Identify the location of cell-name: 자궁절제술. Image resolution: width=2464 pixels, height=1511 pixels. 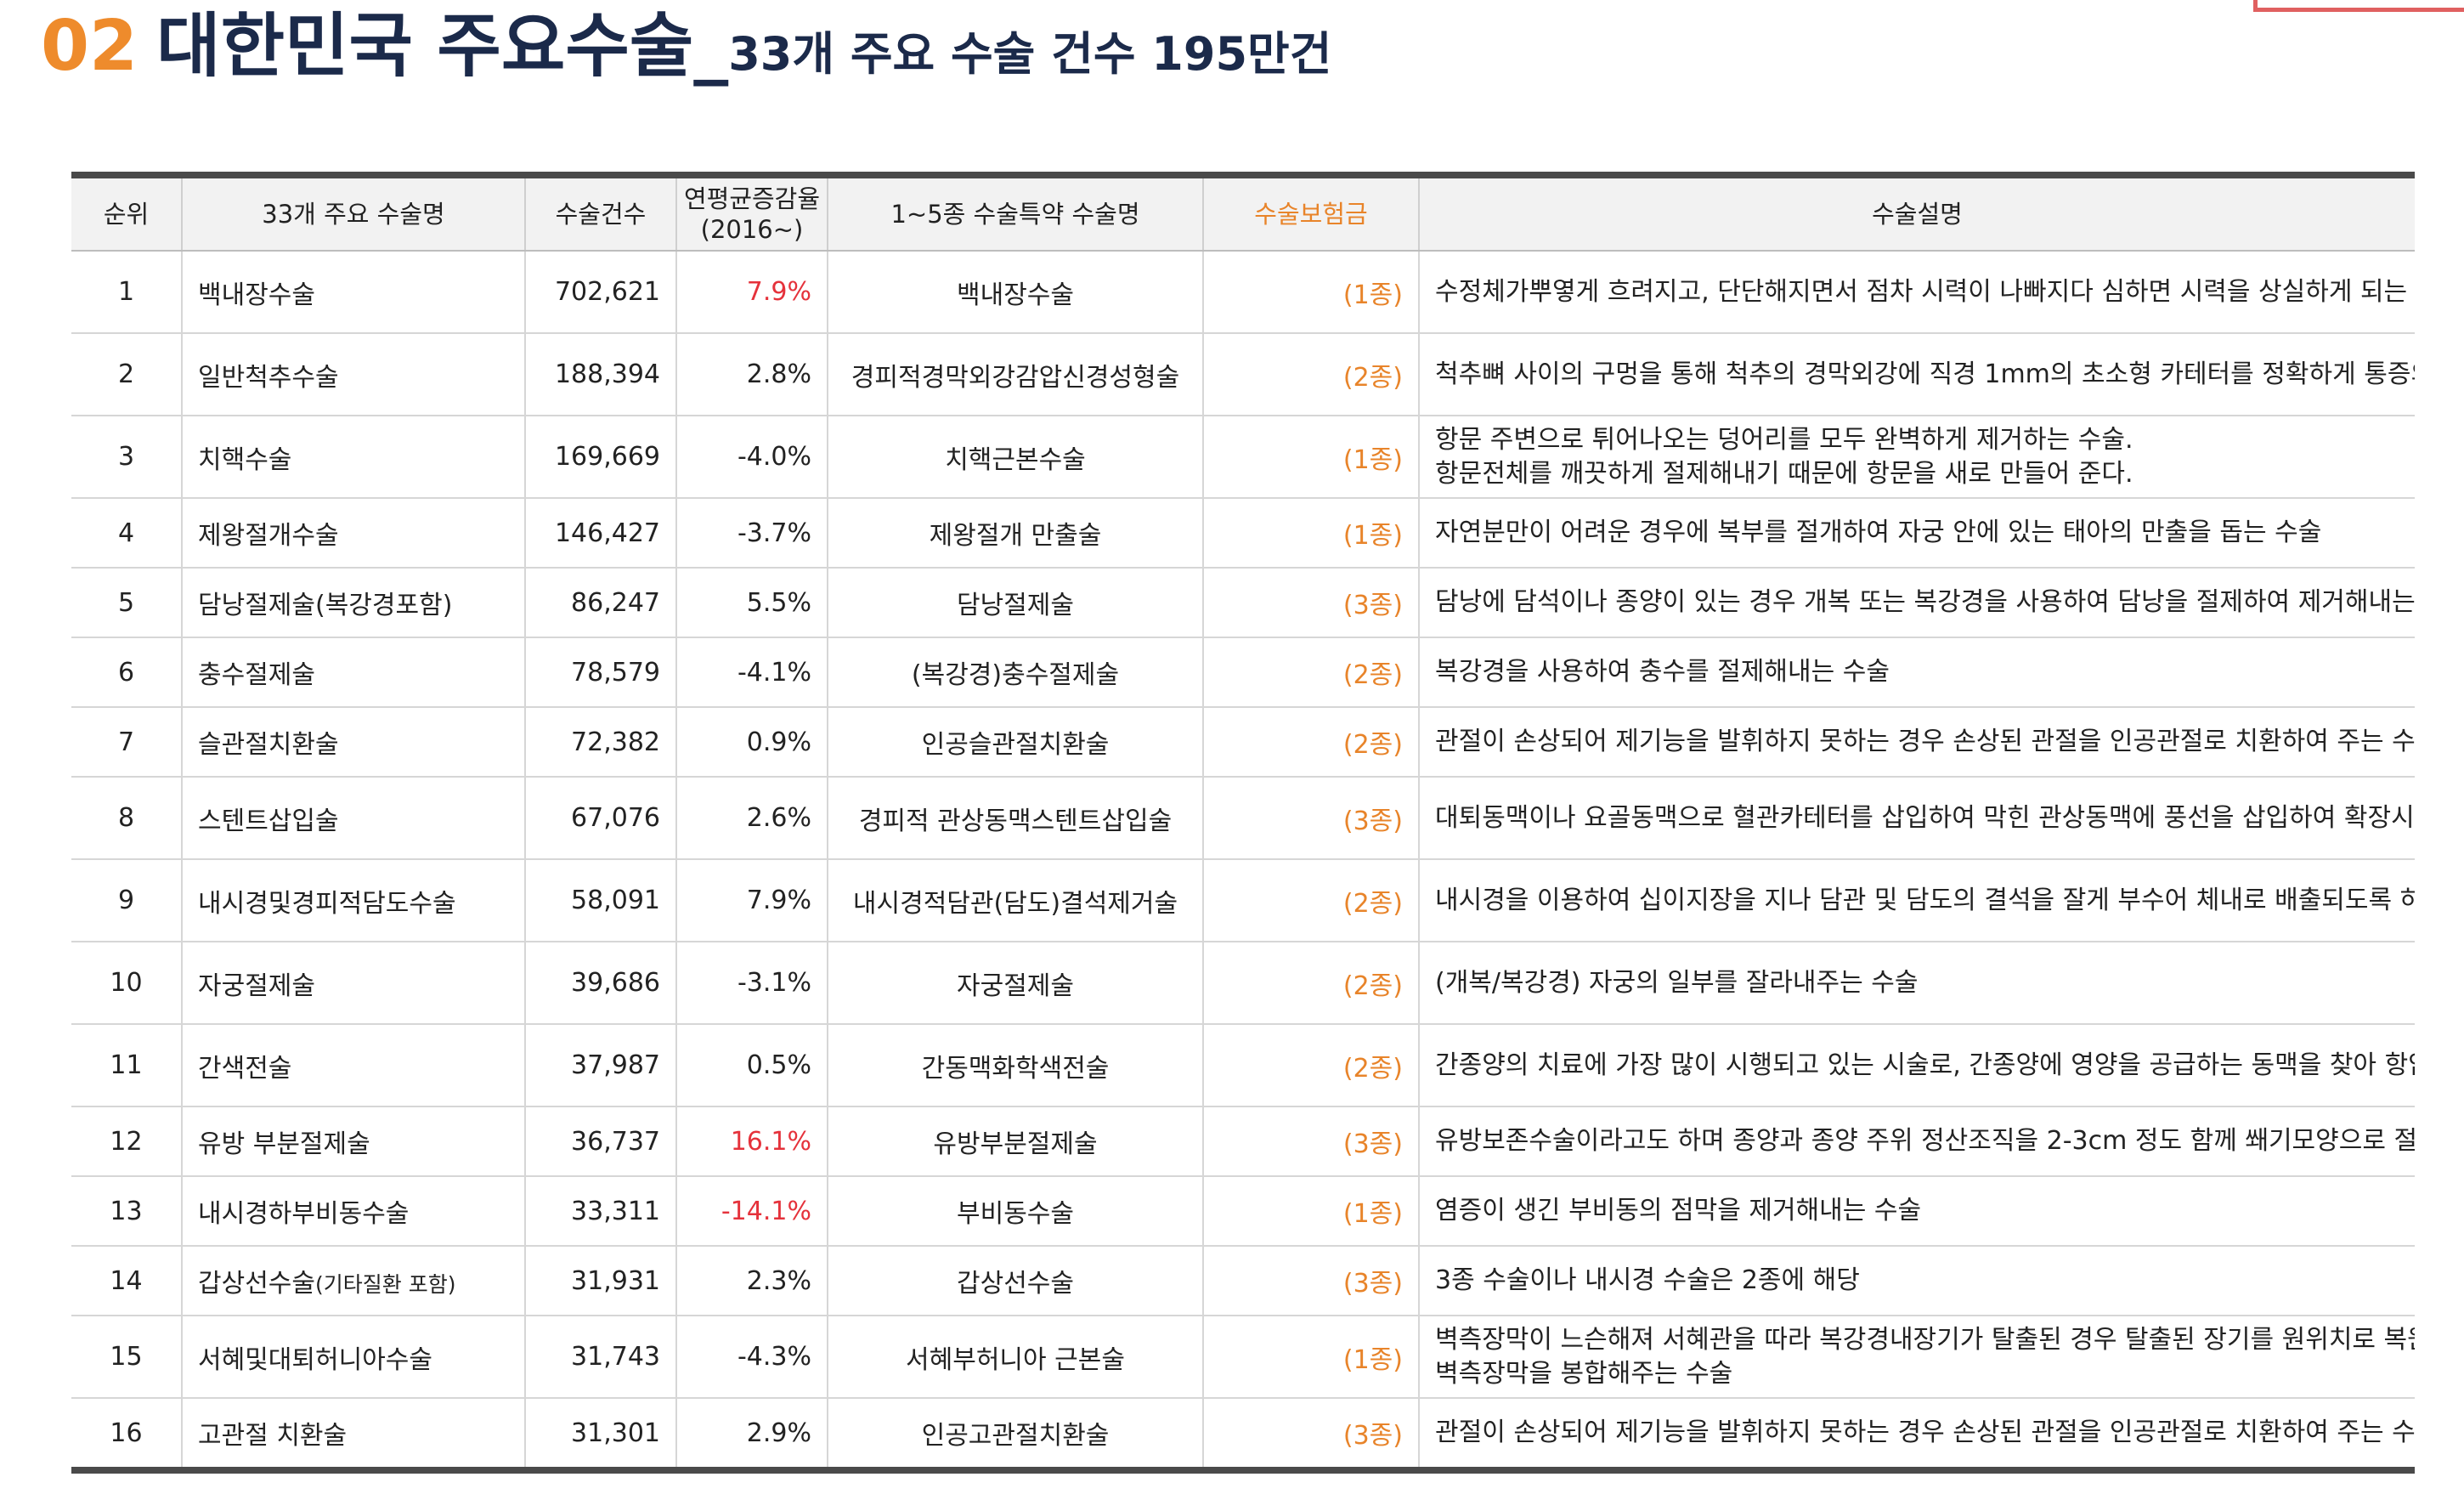
(354, 983).